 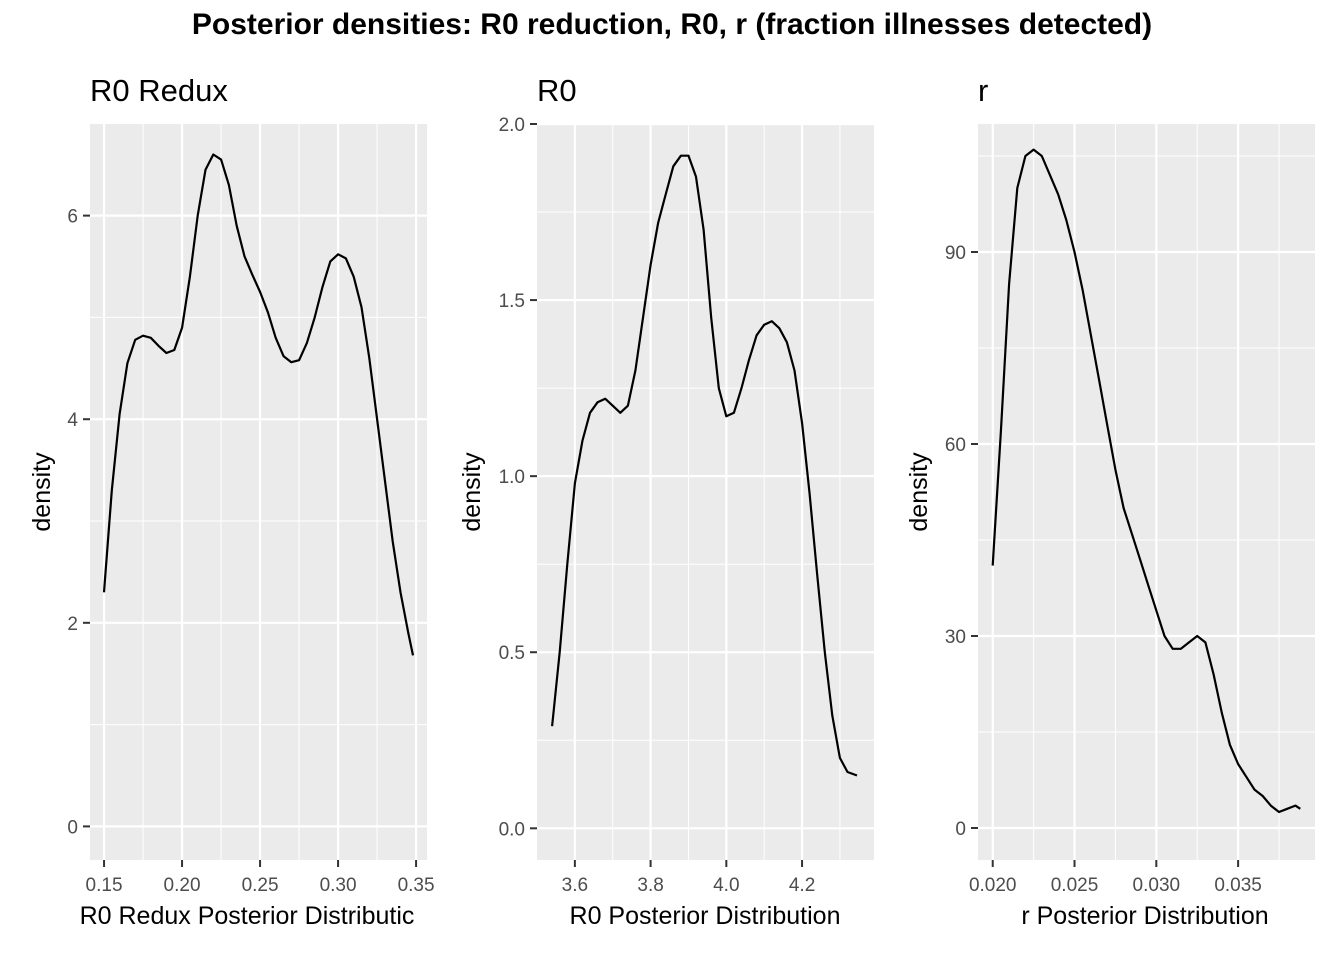 What do you see at coordinates (72, 420) in the screenshot?
I see `y-tick-label: 4` at bounding box center [72, 420].